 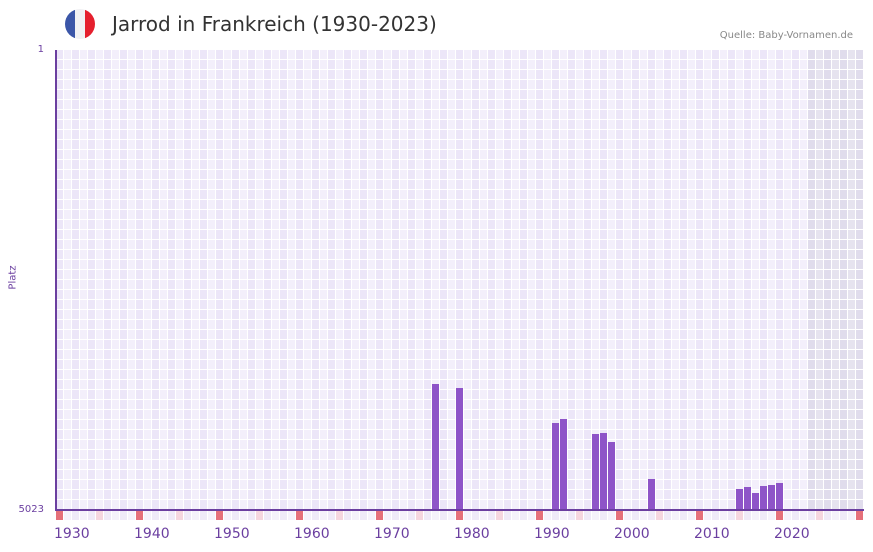 I want to click on x-tick-label: 2000, so click(x=632, y=534).